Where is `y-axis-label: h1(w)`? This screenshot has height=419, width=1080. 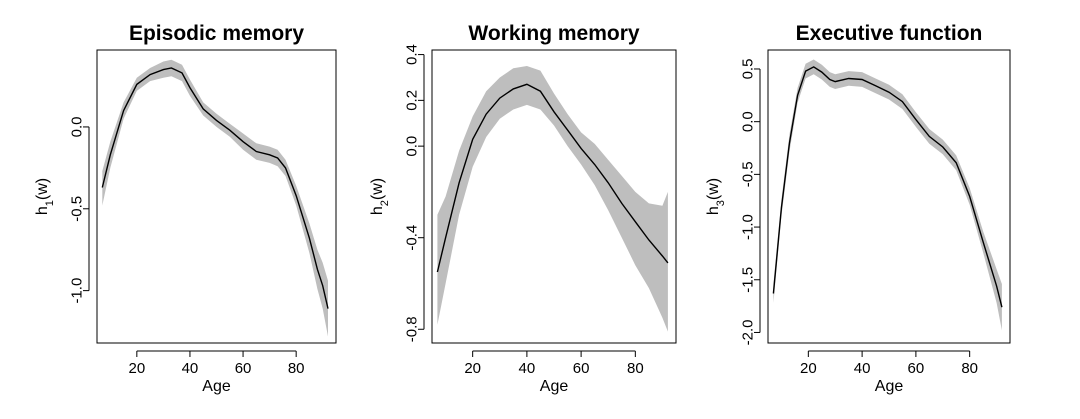 y-axis-label: h1(w) is located at coordinates (45, 196).